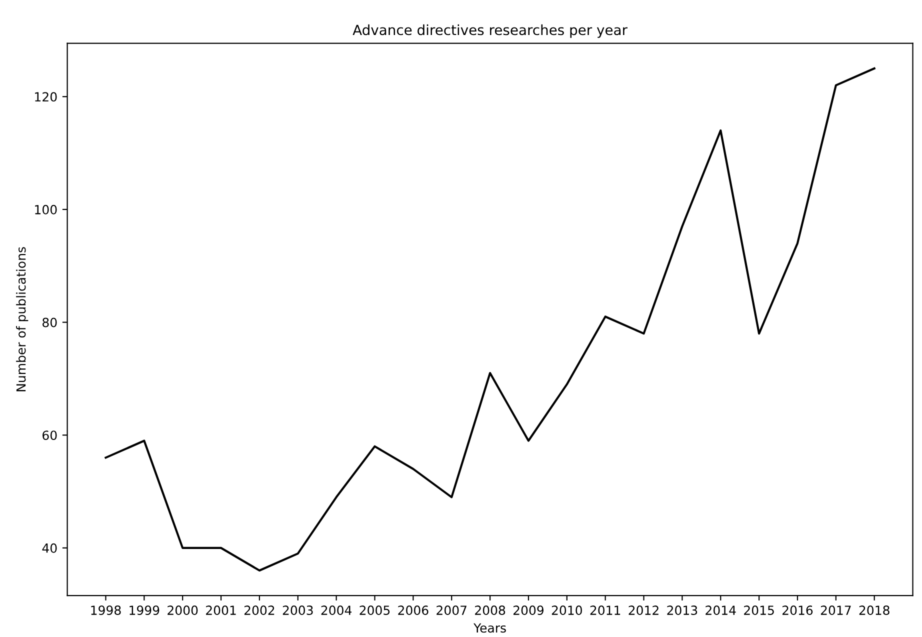 This screenshot has height=637, width=922. I want to click on y-tick-label: 60, so click(49, 435).